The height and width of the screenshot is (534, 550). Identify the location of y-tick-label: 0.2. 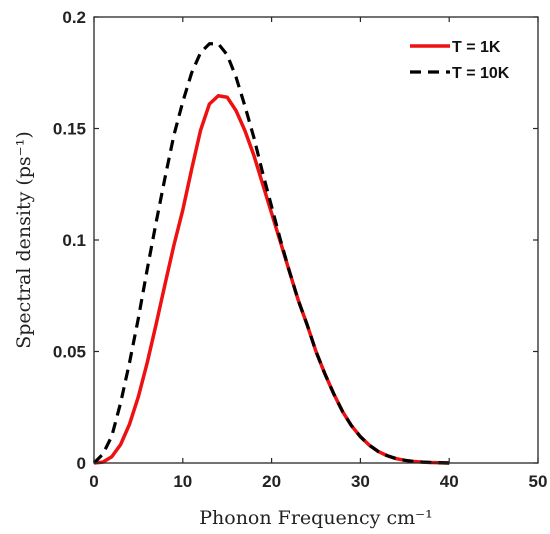
(74, 17).